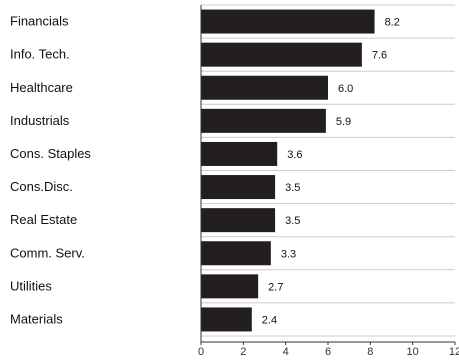 Image resolution: width=459 pixels, height=363 pixels. Describe the element at coordinates (50, 153) in the screenshot. I see `category-label: Cons. Staples` at that location.